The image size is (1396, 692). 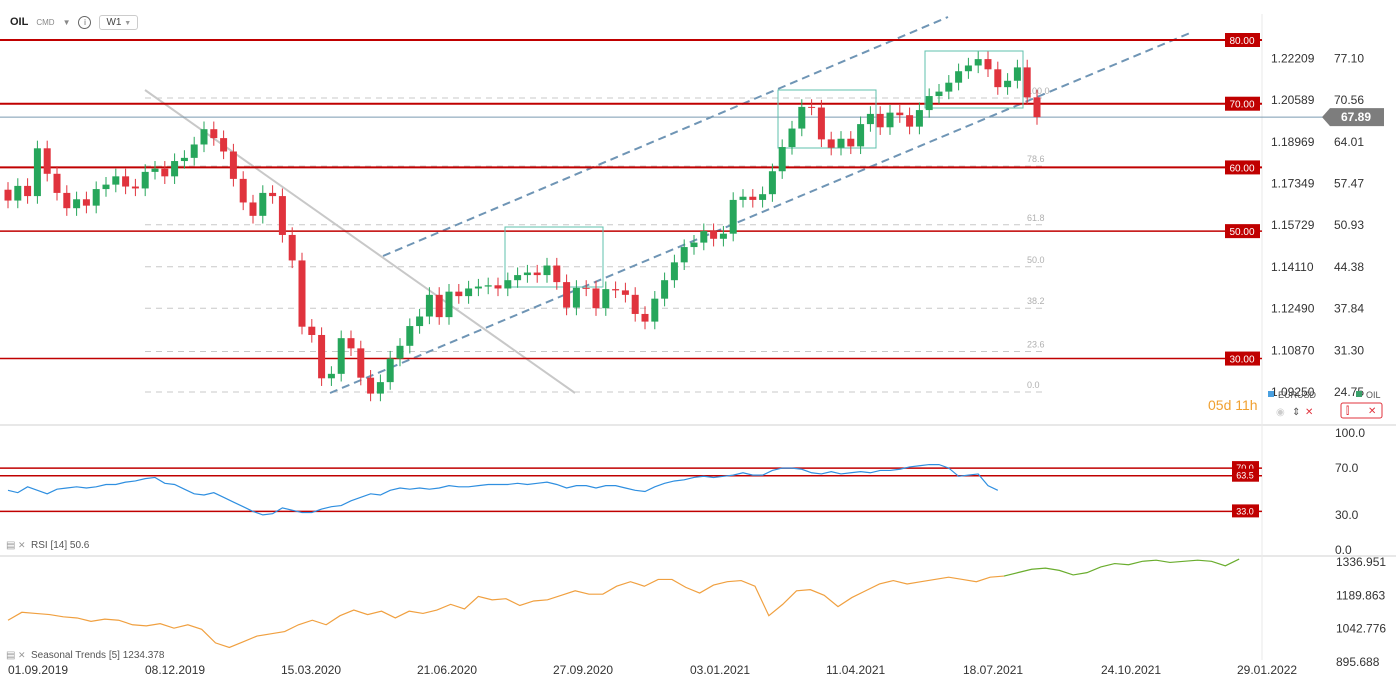 What do you see at coordinates (1349, 225) in the screenshot?
I see `price-tick-label: 50.93` at bounding box center [1349, 225].